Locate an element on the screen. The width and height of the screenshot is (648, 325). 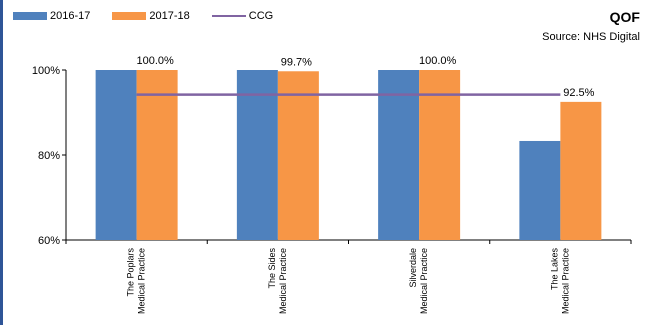
x-category-label: SilverdaleMedical Practice is located at coordinates (418, 281).